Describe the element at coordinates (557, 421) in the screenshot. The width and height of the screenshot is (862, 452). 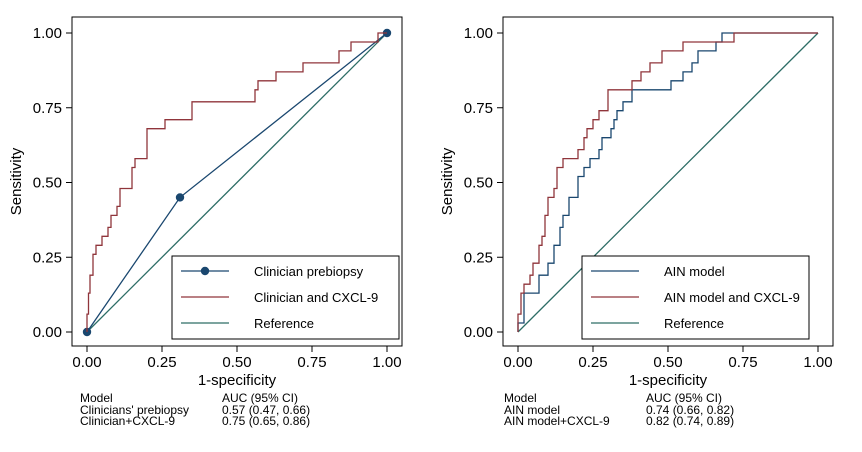
I see `auc-model-name: AIN model+CXCL-9` at that location.